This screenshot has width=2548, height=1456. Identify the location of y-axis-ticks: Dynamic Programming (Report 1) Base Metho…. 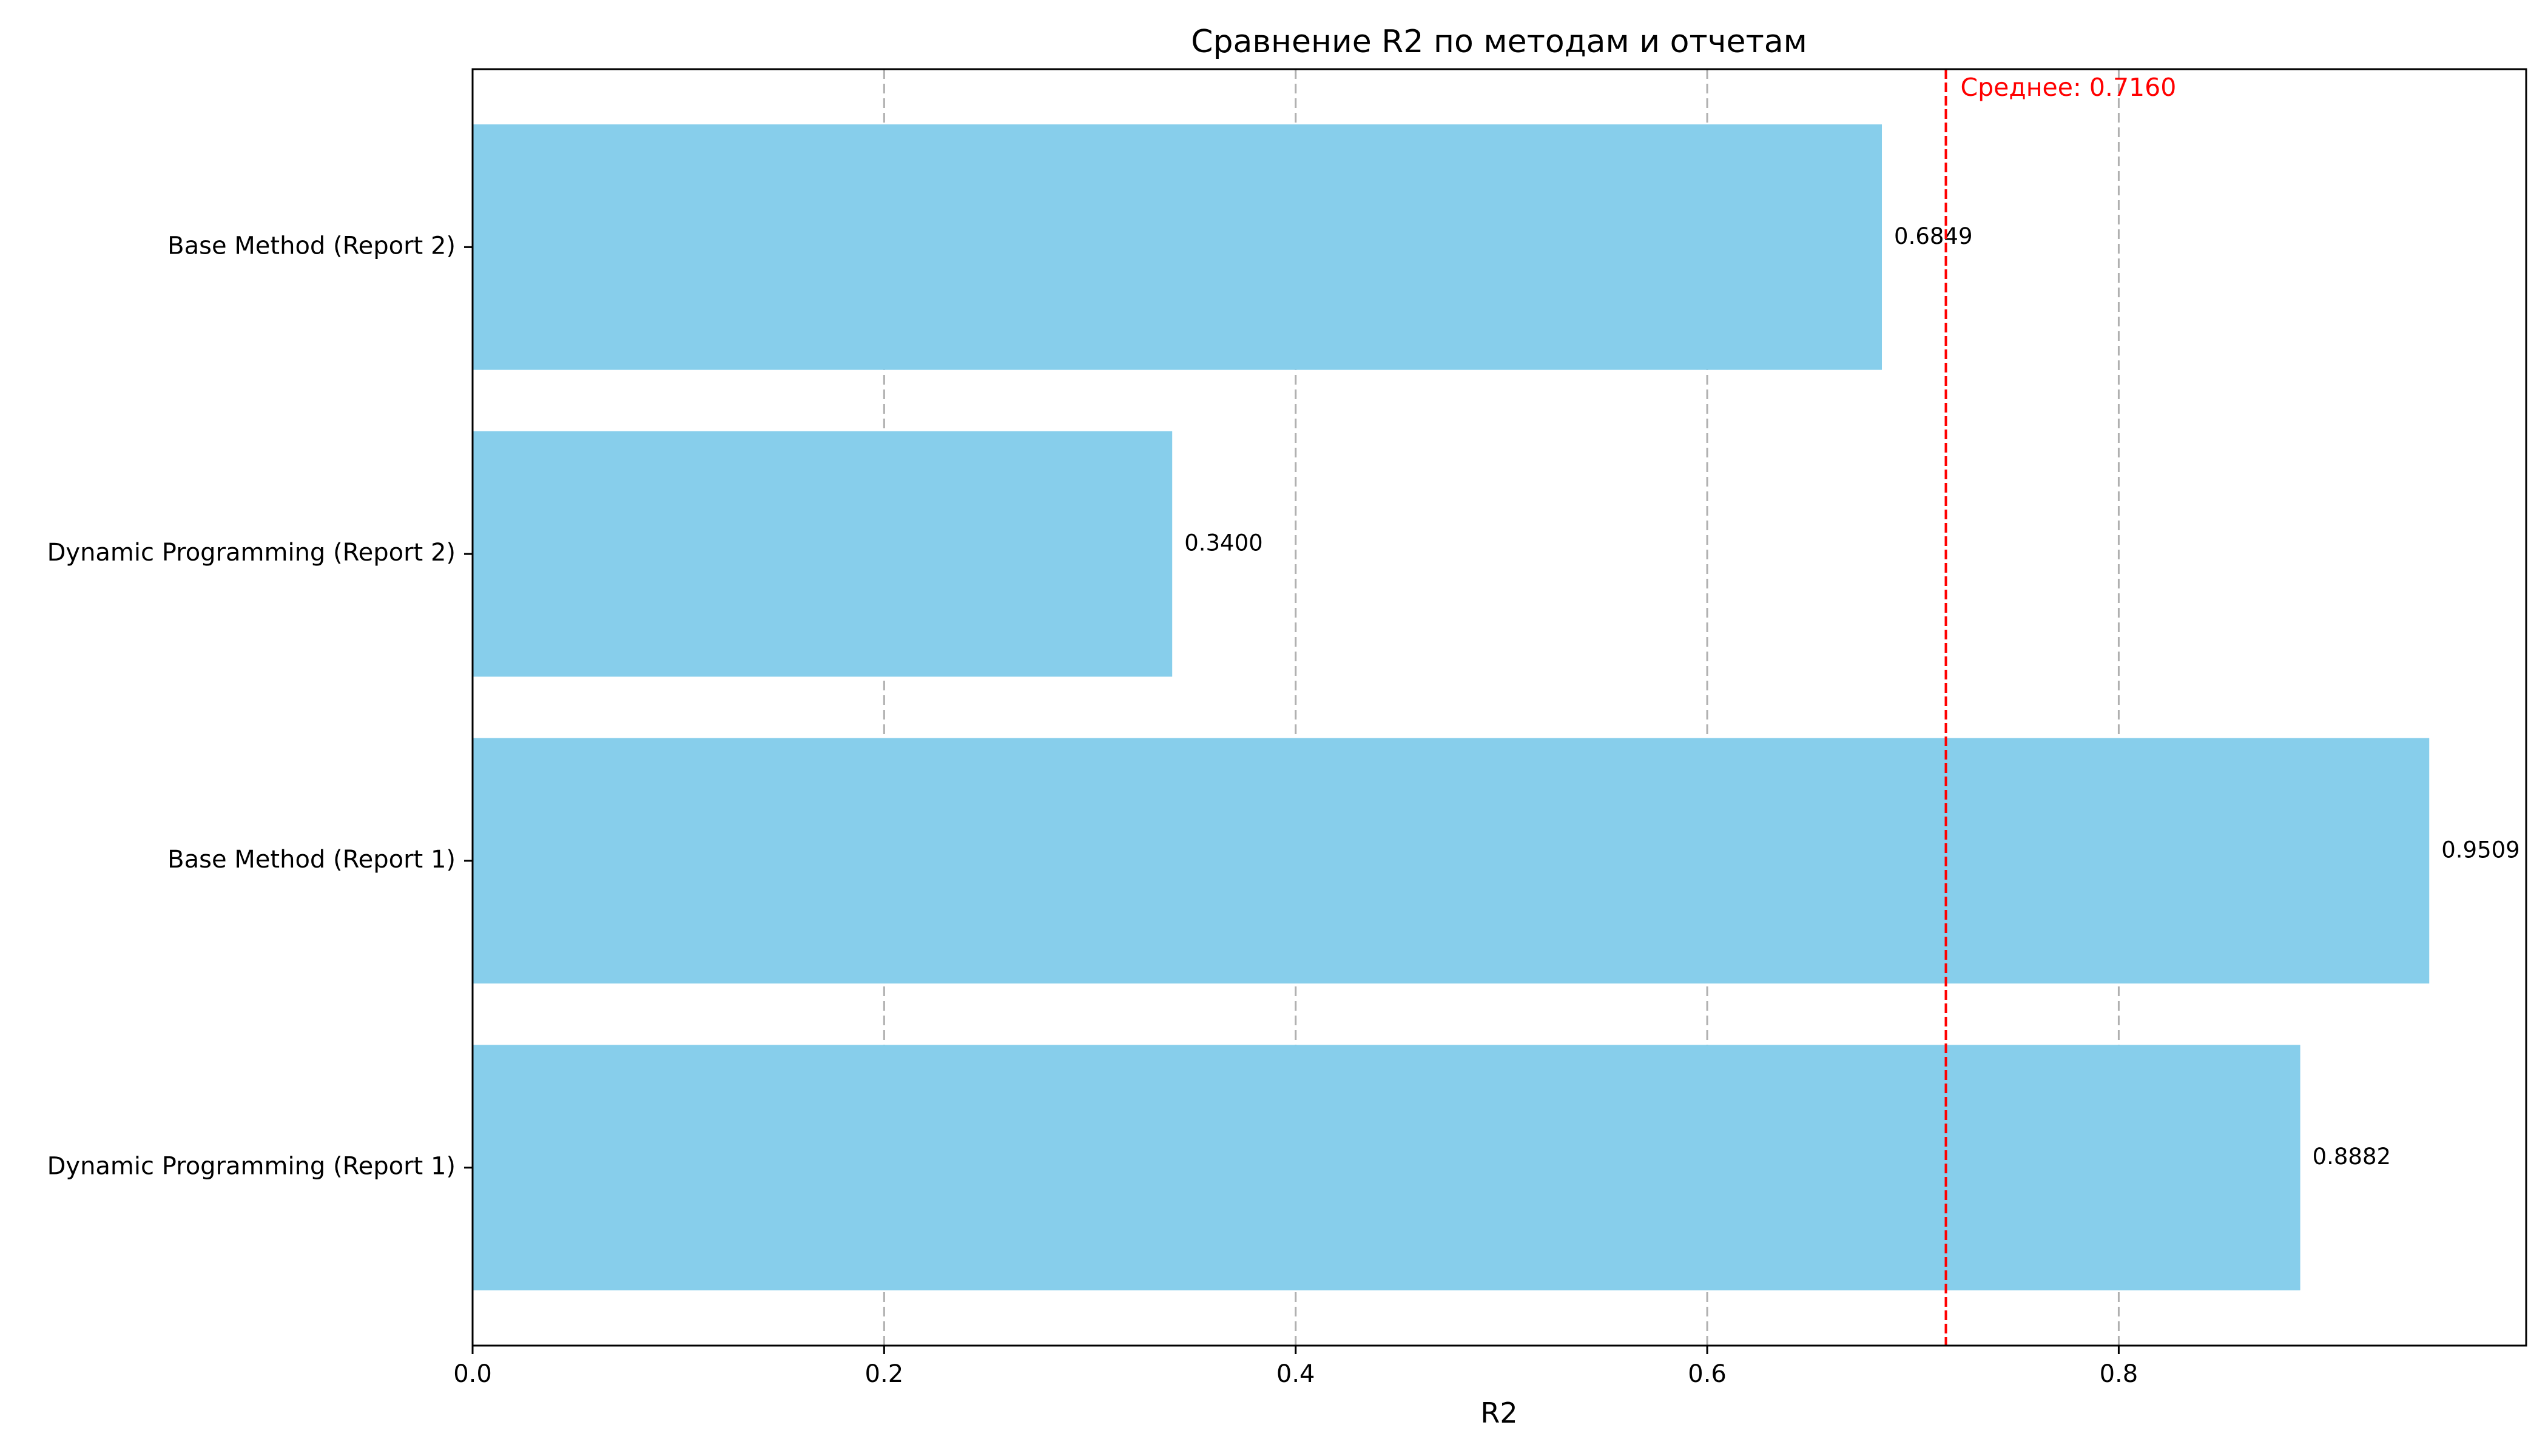
(260, 706).